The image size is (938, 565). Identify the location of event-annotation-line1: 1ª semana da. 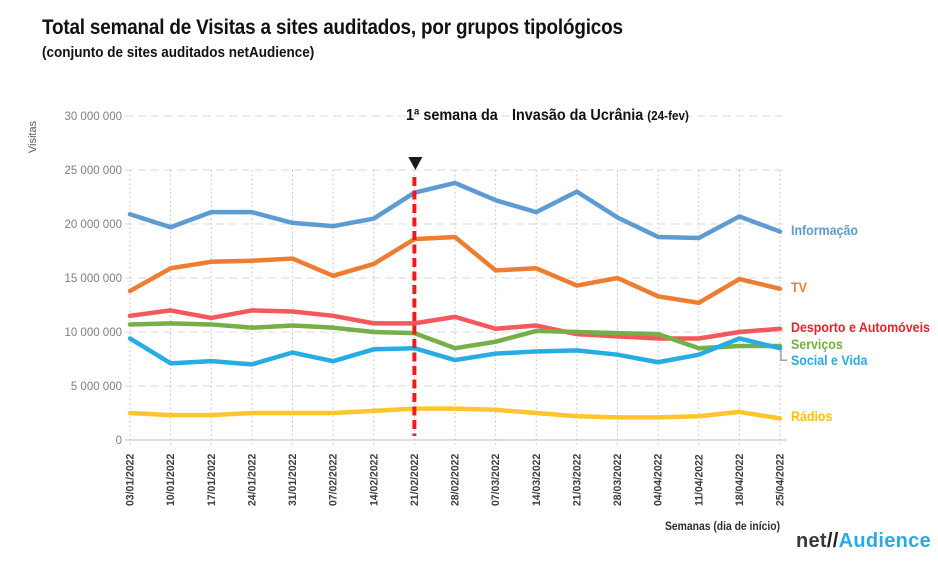
(452, 115).